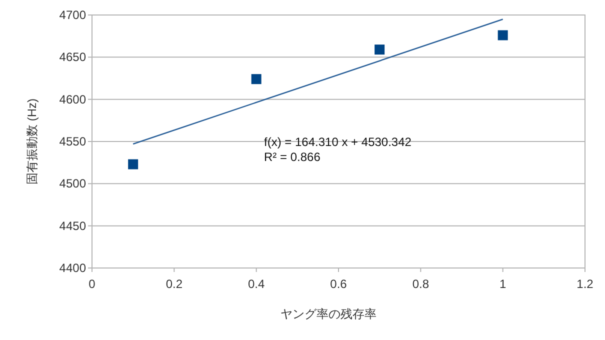  I want to click on y-tick-label: 4600, so click(72, 99).